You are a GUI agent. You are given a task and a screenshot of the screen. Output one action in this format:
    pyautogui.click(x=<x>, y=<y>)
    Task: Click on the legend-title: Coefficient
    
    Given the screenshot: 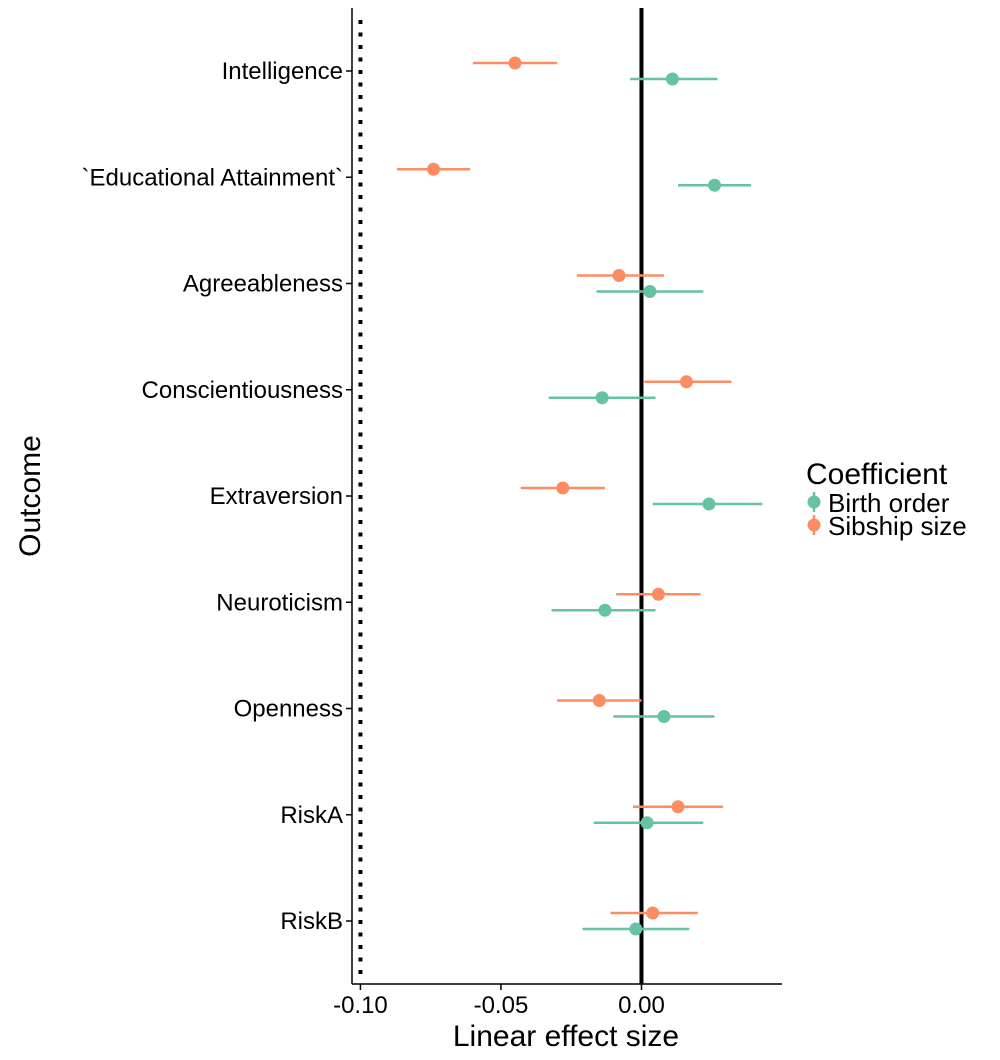 What is the action you would take?
    pyautogui.click(x=877, y=474)
    